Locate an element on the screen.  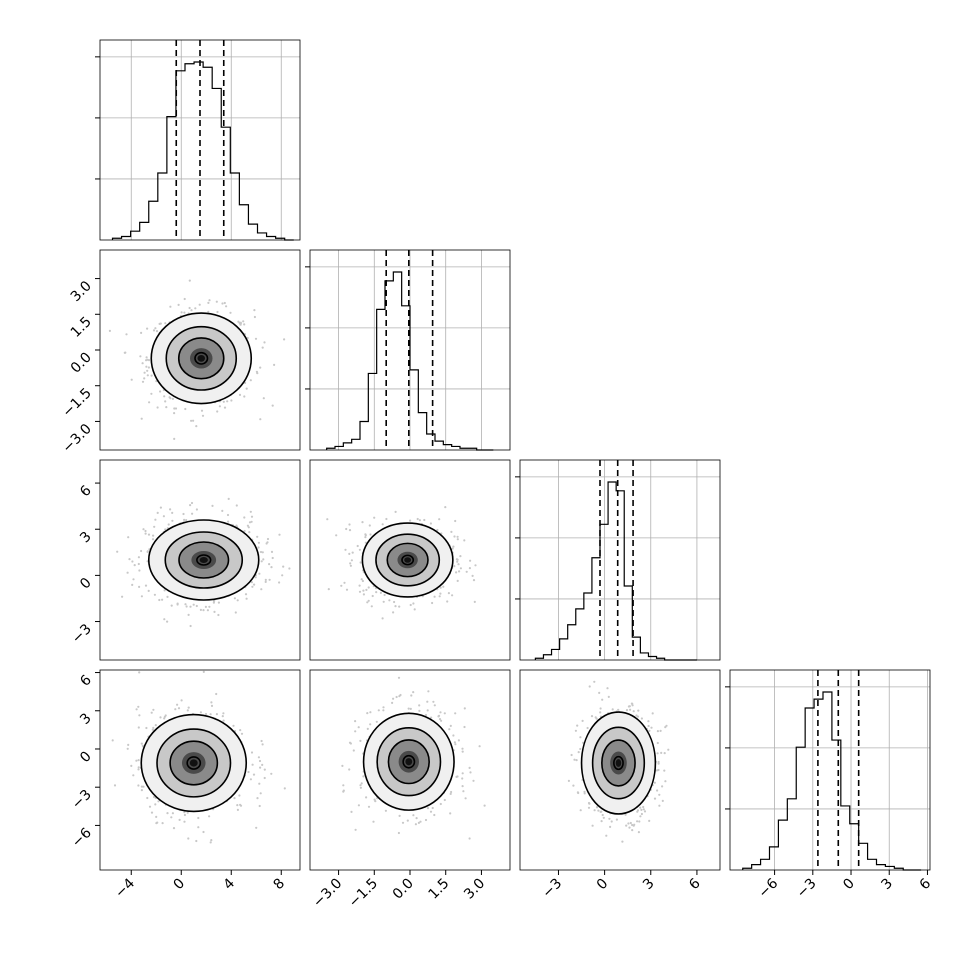
x-tick-label: 6 is located at coordinates (926, 884).